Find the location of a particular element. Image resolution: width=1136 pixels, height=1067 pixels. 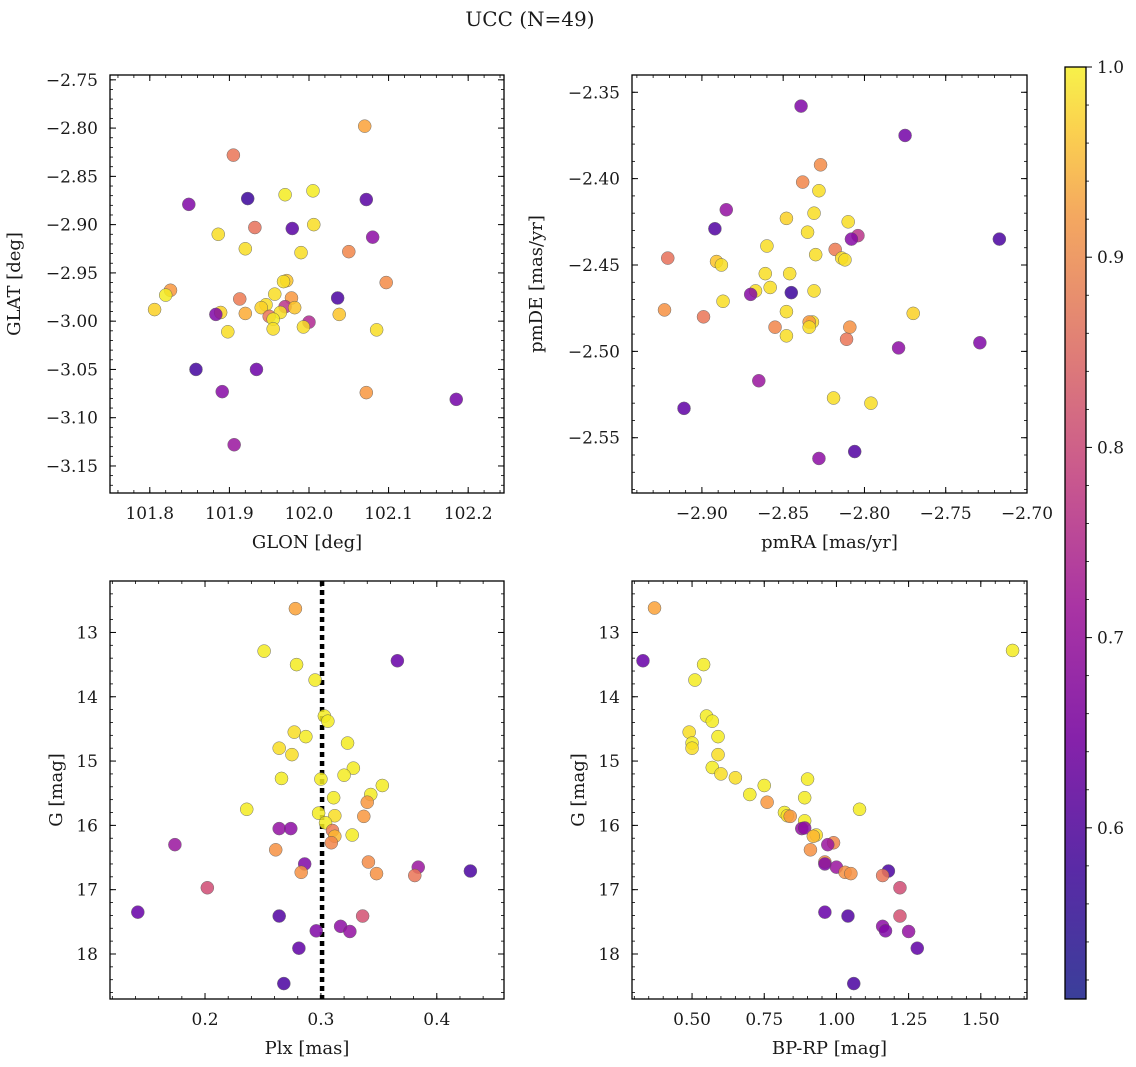

x-tick-label: −2.70 is located at coordinates (1027, 514).